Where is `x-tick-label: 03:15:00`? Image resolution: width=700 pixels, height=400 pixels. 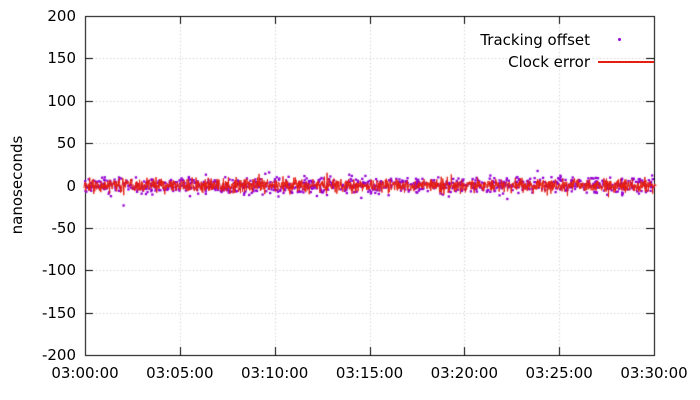
x-tick-label: 03:15:00 is located at coordinates (369, 373).